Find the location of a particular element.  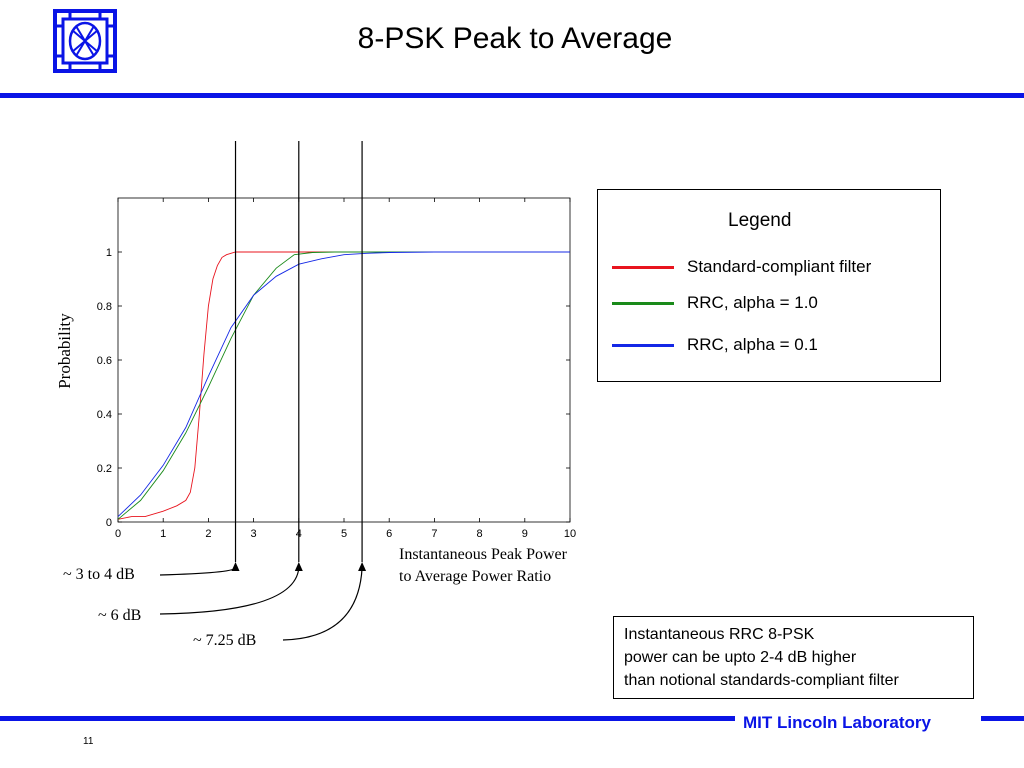

note-line-2: power can be upto 2-4 dB higher is located at coordinates (740, 657).